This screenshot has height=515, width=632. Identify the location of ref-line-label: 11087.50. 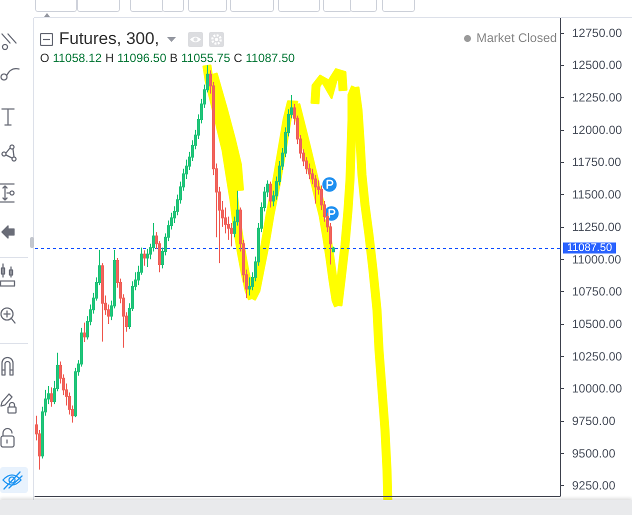
(589, 248).